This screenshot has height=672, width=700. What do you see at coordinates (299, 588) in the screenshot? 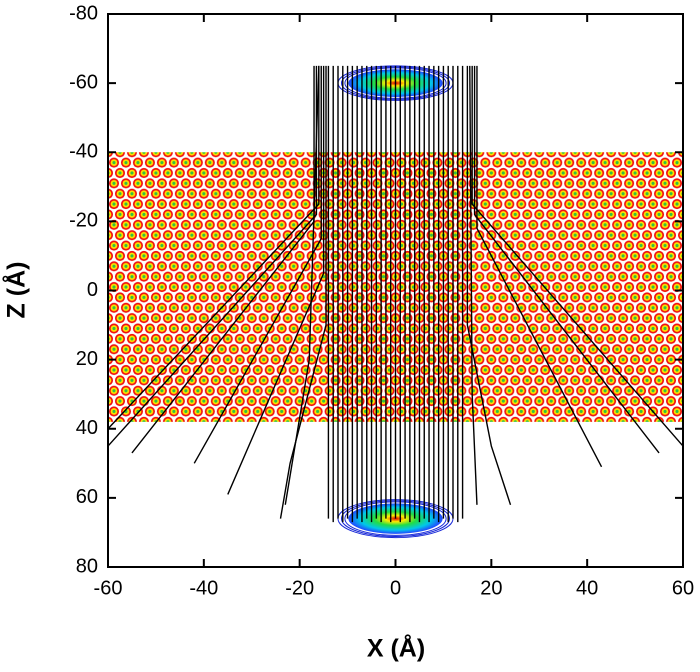
I see `x-tick-label: -20` at bounding box center [299, 588].